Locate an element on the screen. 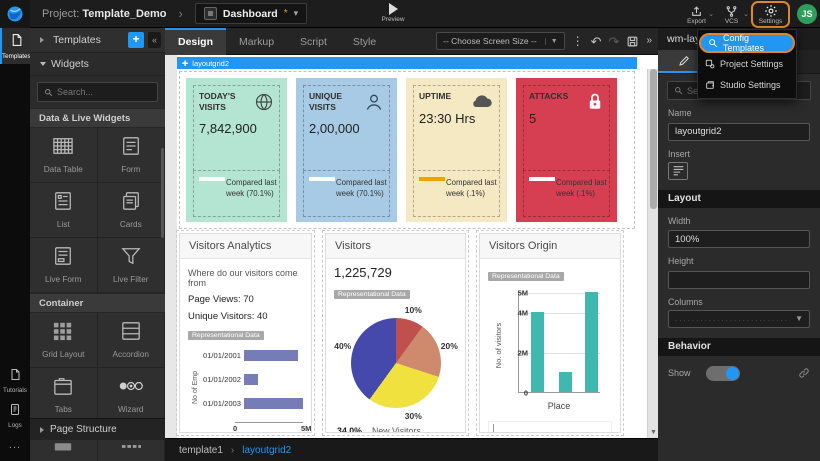 The width and height of the screenshot is (820, 461). widget-tile-label: List is located at coordinates (63, 224).